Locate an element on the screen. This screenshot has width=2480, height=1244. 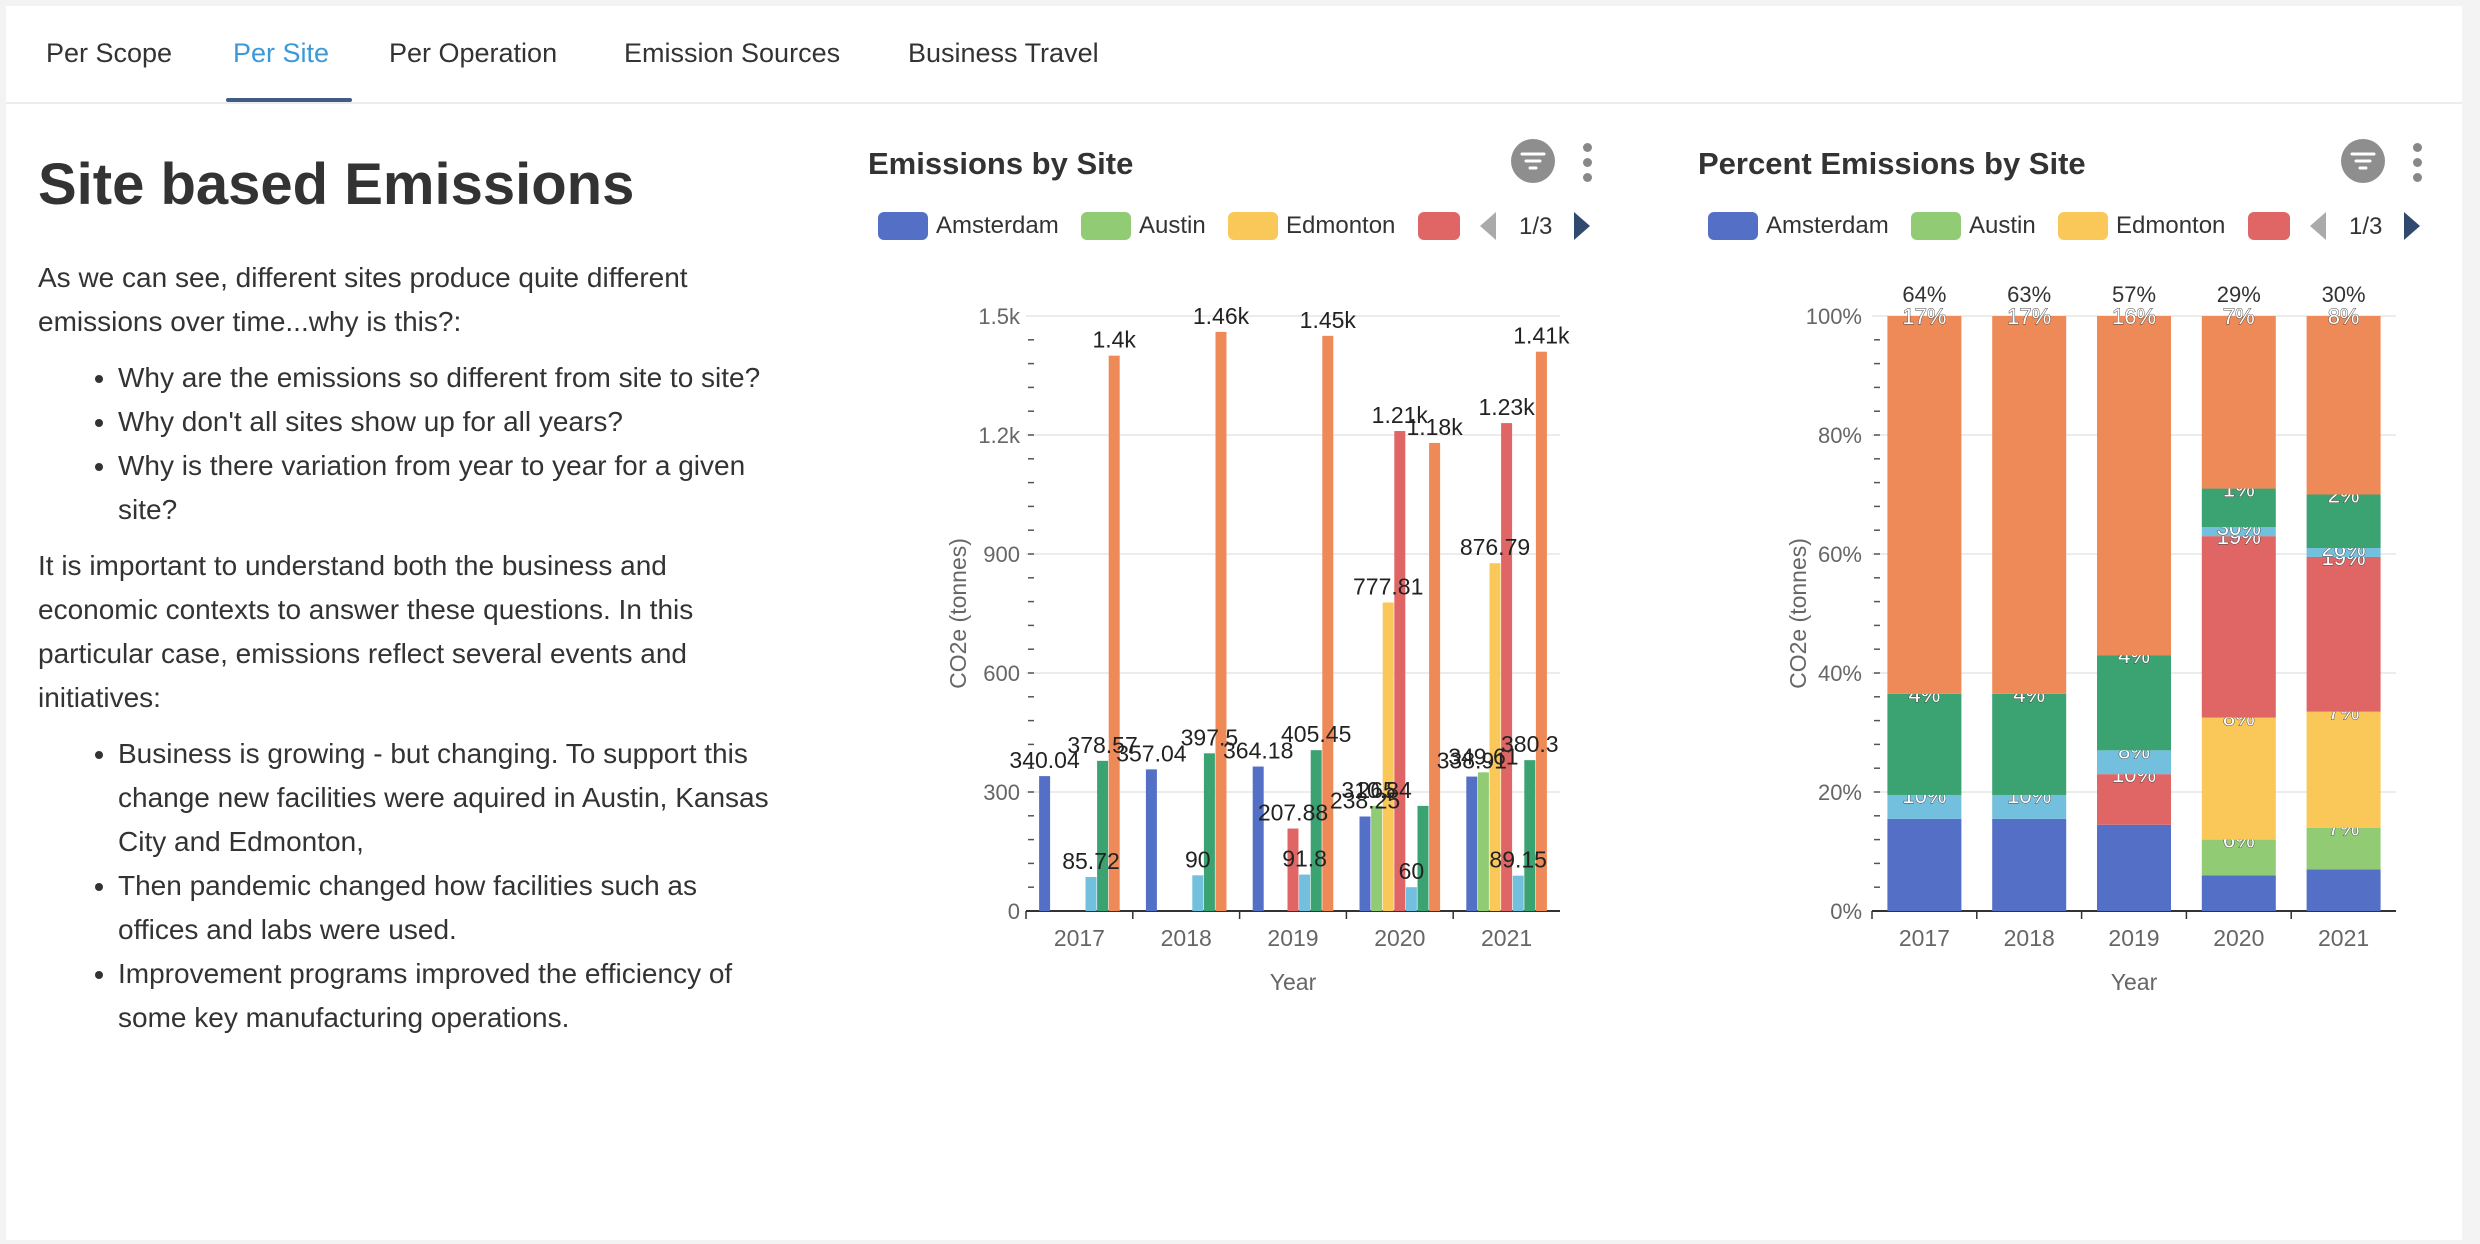
tab-emission-sources: Emission Sources is located at coordinates (732, 53).